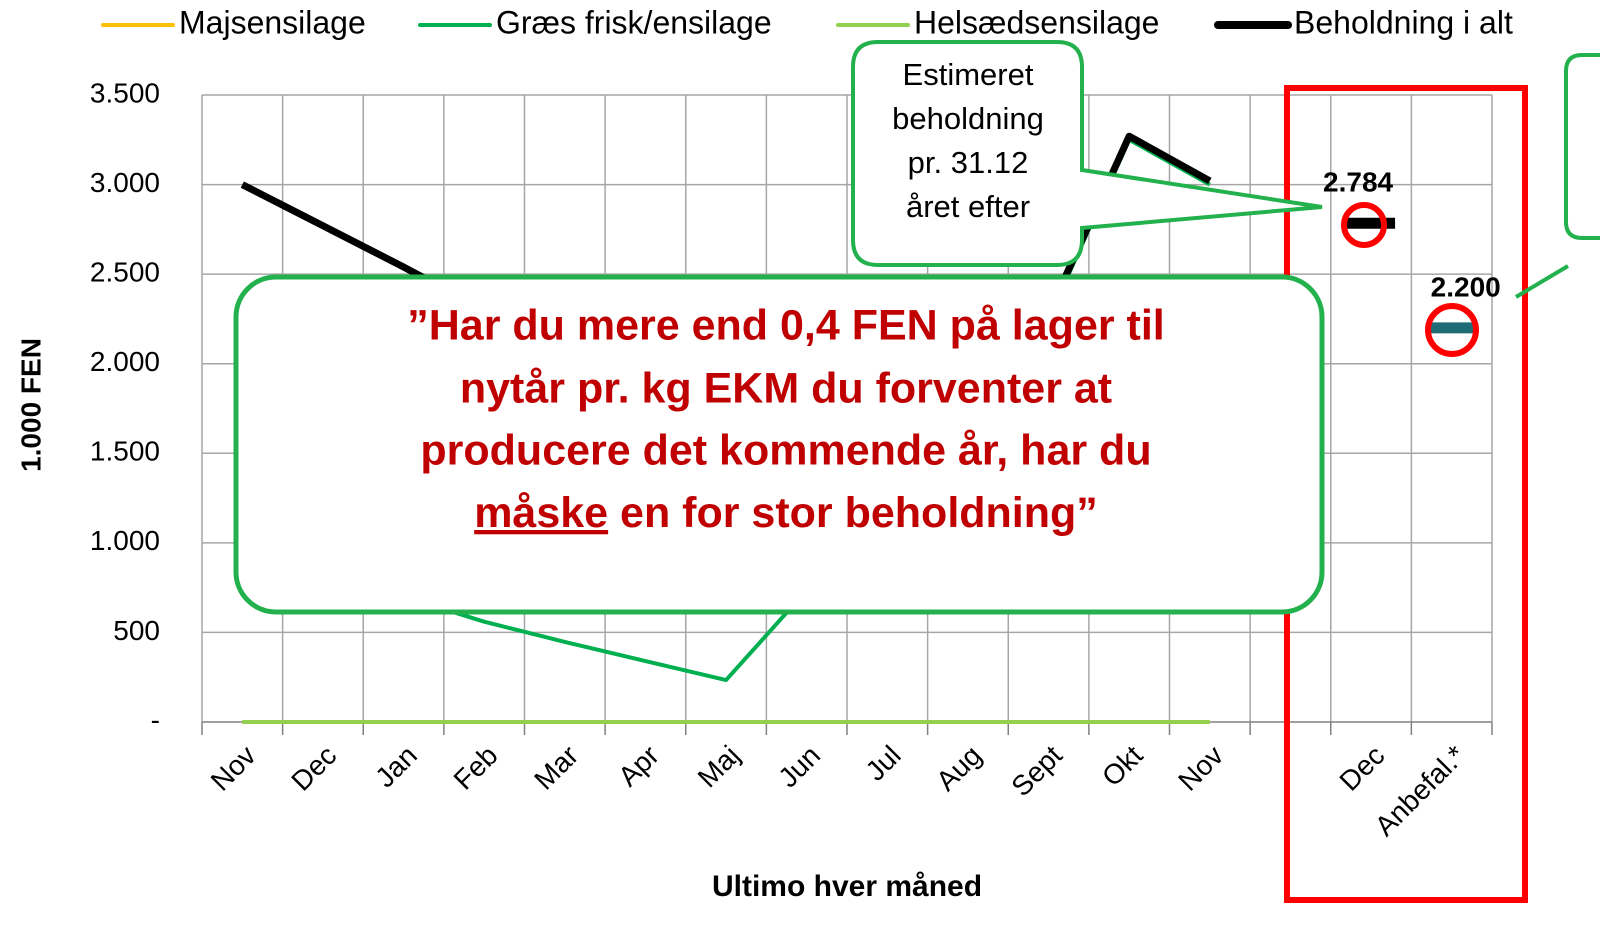 The width and height of the screenshot is (1600, 925). I want to click on y-tick-label: -, so click(155, 719).